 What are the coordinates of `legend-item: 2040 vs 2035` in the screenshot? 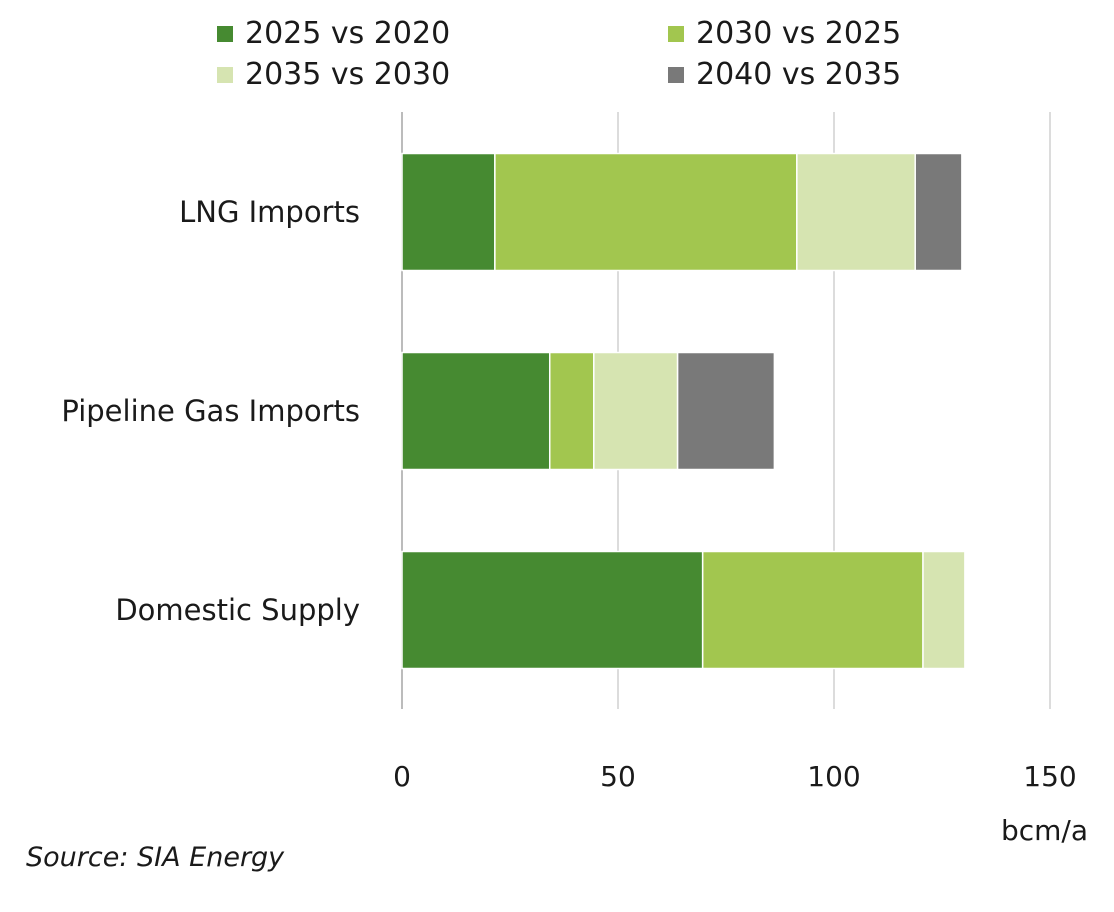 It's located at (784, 75).